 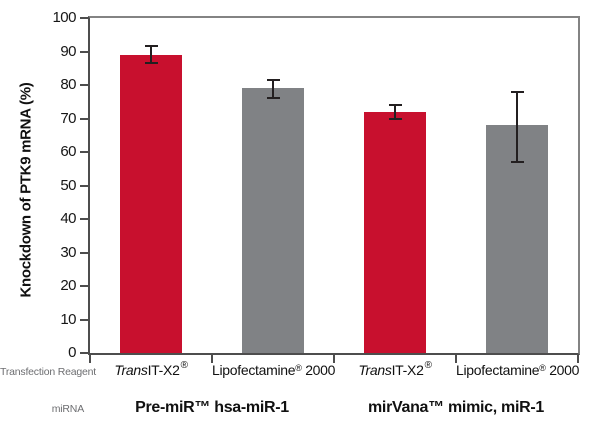 What do you see at coordinates (67, 409) in the screenshot?
I see `mirna-row-header: miRNA` at bounding box center [67, 409].